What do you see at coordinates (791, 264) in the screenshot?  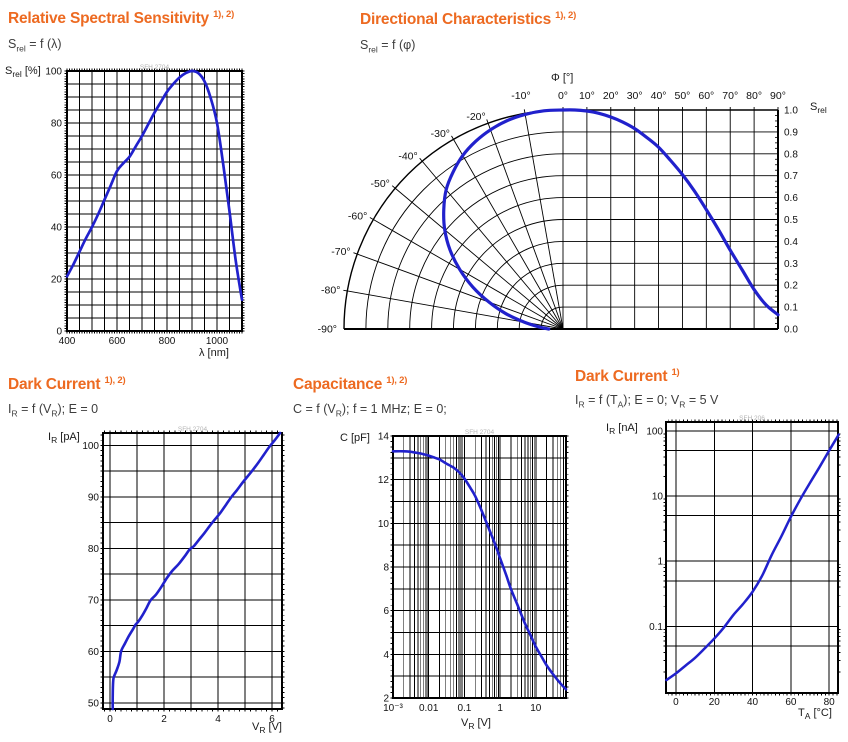 I see `svg-text: 0.3` at bounding box center [791, 264].